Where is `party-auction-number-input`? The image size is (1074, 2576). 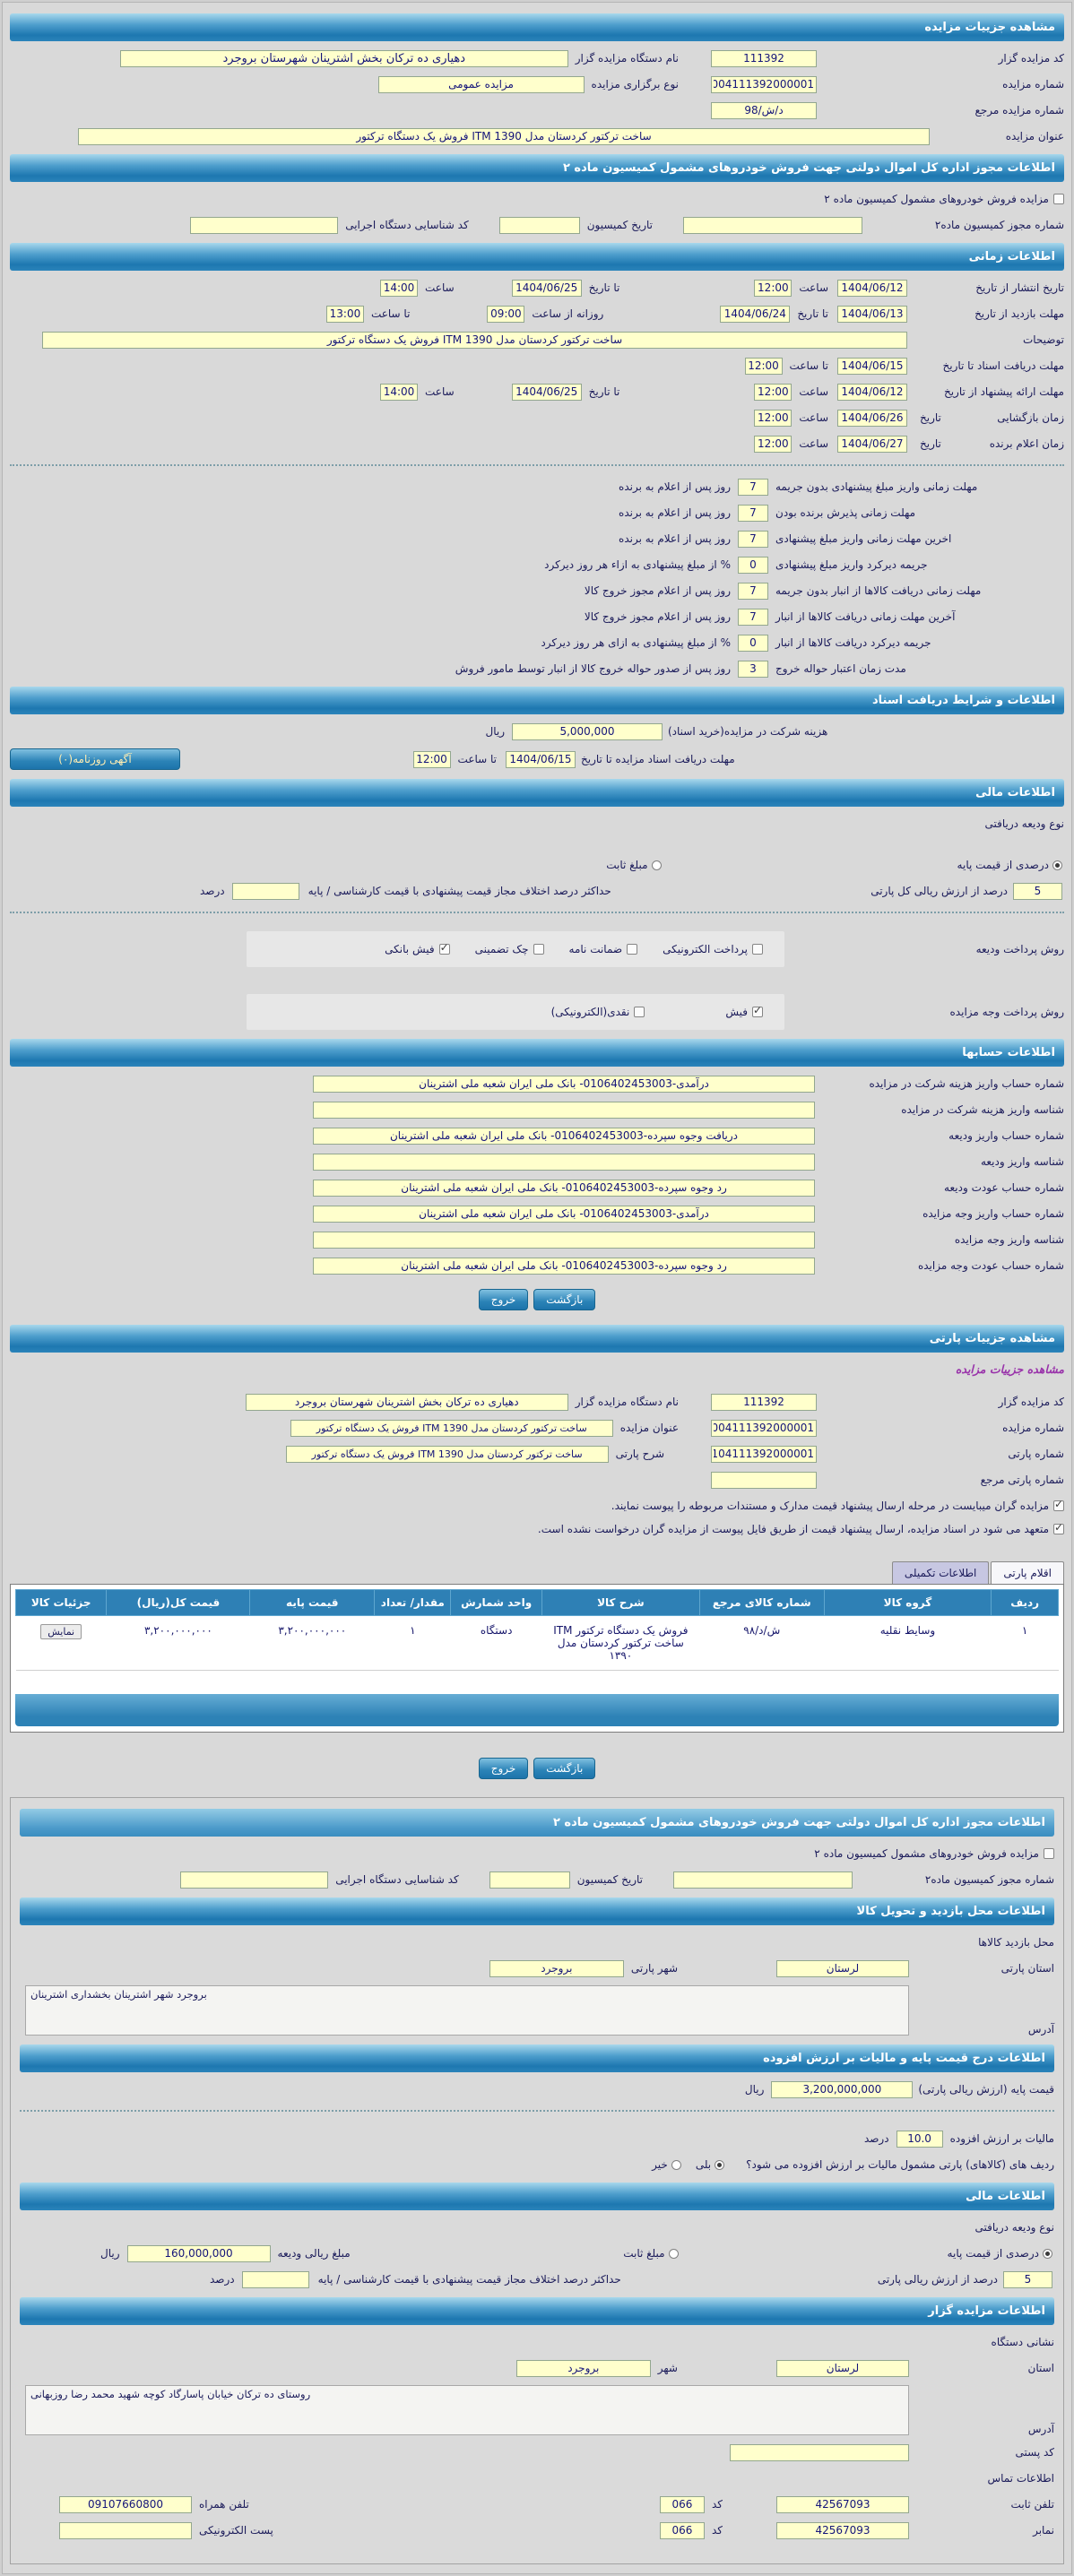 party-auction-number-input is located at coordinates (764, 1428).